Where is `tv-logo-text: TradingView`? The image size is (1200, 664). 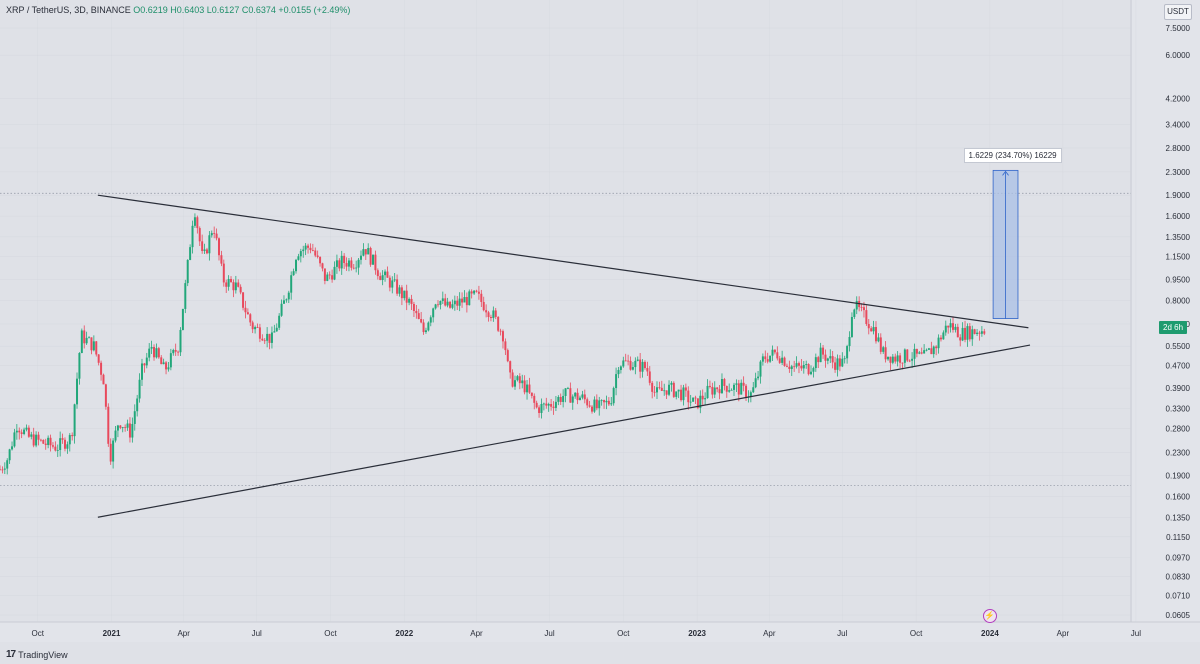 tv-logo-text: TradingView is located at coordinates (43, 654).